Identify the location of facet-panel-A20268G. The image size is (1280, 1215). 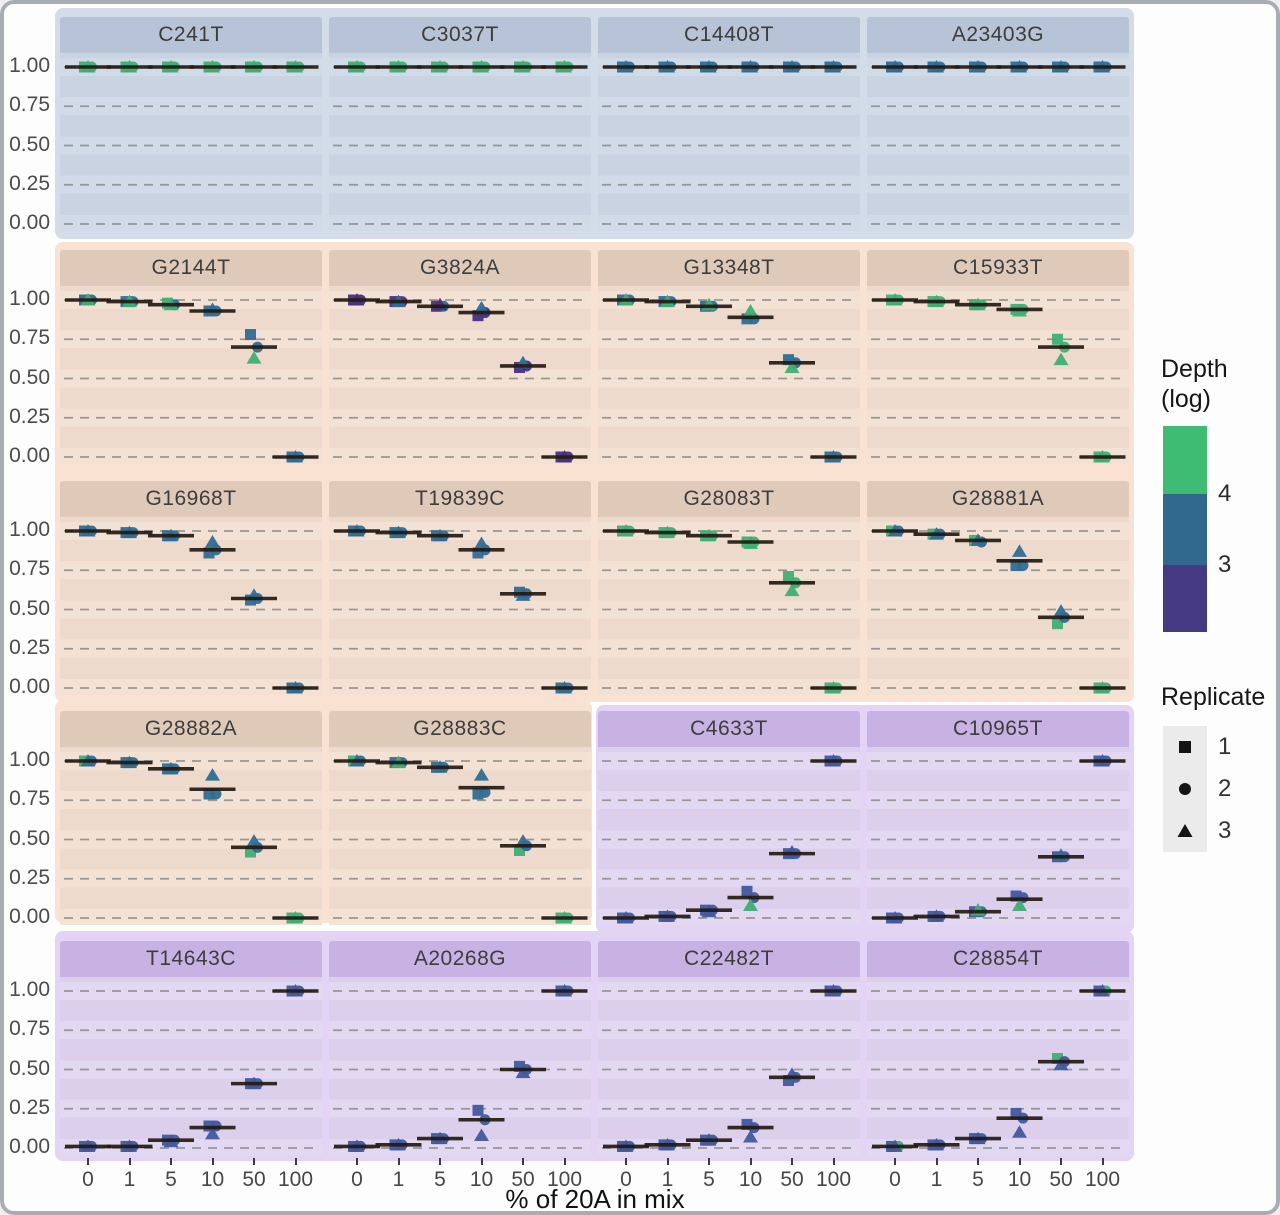
(460, 1066).